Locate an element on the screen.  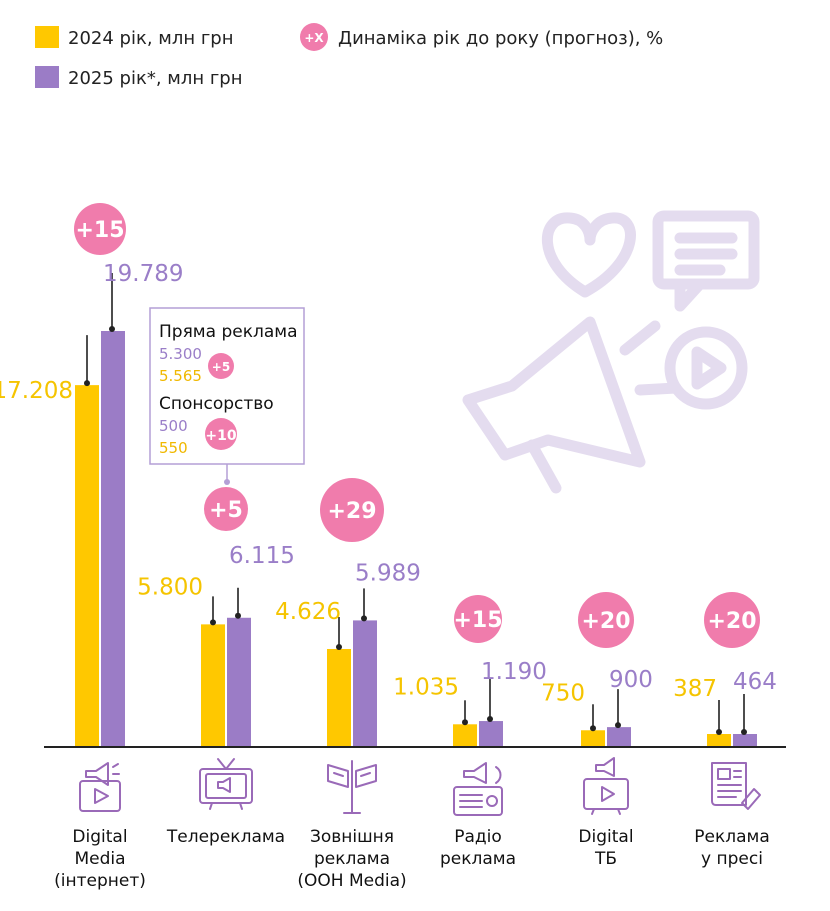
billboard-icon is located at coordinates (352, 787).